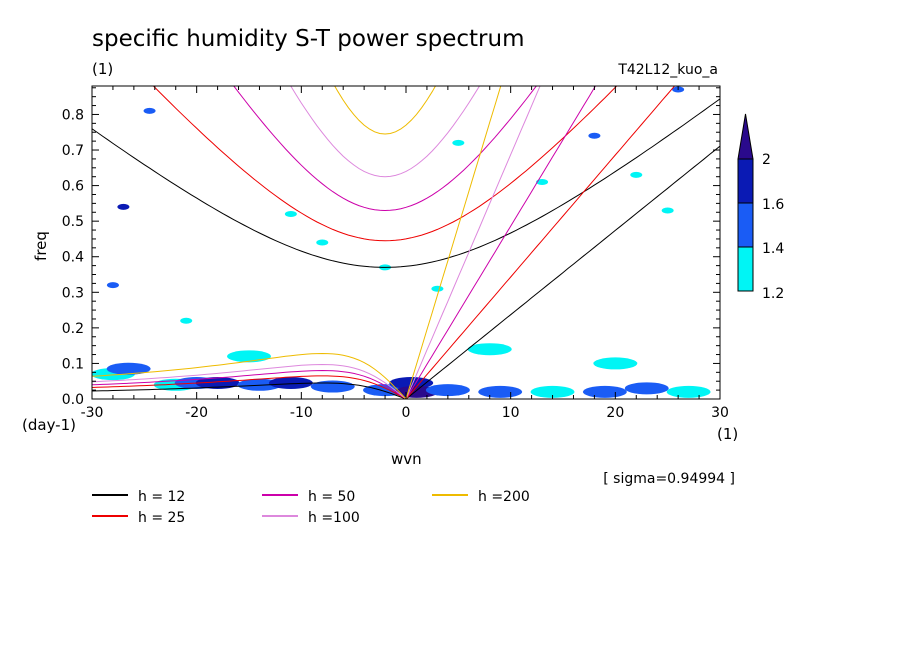  What do you see at coordinates (334, 518) in the screenshot?
I see `legend-label: h =100` at bounding box center [334, 518].